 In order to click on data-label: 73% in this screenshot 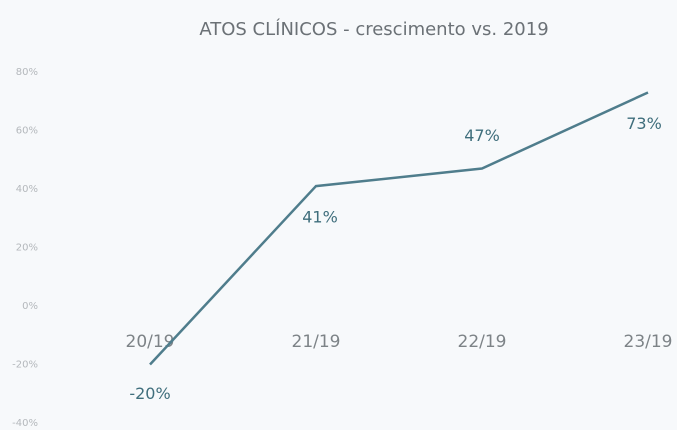, I will do `click(644, 123)`.